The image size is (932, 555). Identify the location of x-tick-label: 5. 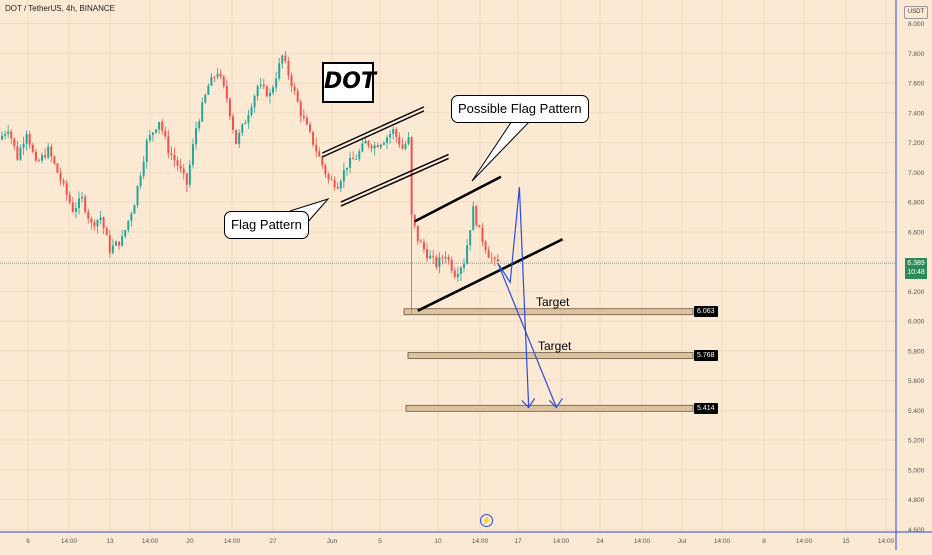
(380, 541).